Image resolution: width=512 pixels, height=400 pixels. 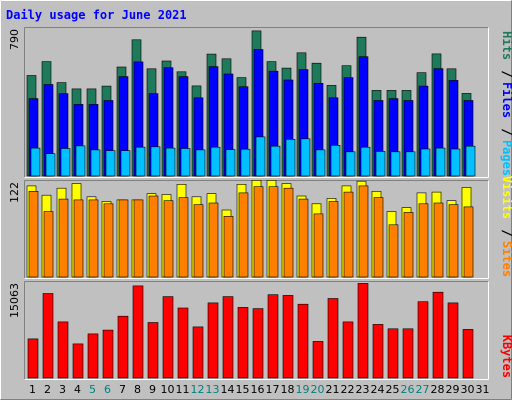 What do you see at coordinates (62, 389) in the screenshot?
I see `x-tick-label-day-3: 3` at bounding box center [62, 389].